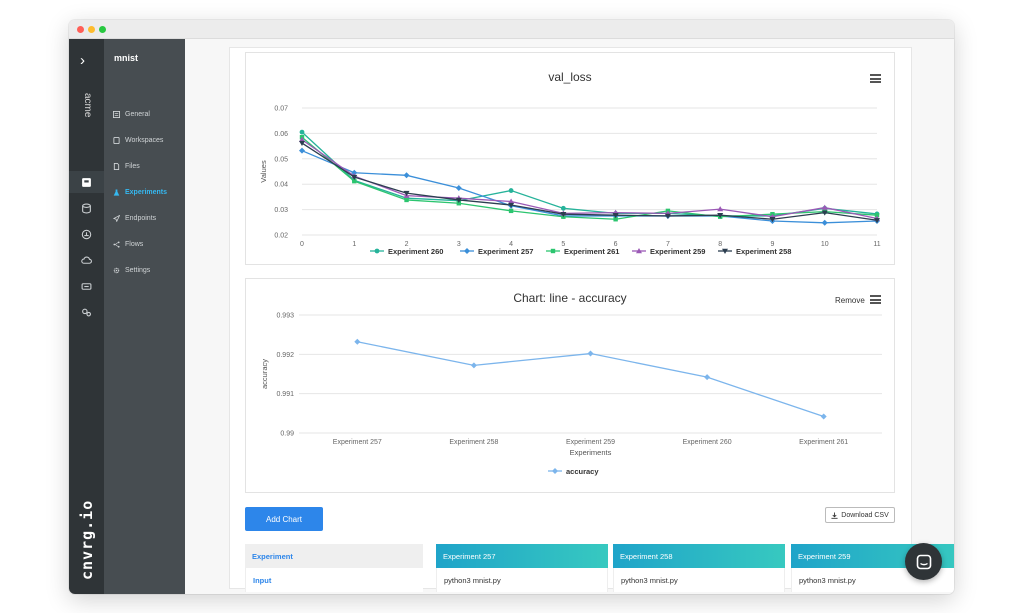  Describe the element at coordinates (285, 355) in the screenshot. I see `y-tick-label: 0.992` at that location.